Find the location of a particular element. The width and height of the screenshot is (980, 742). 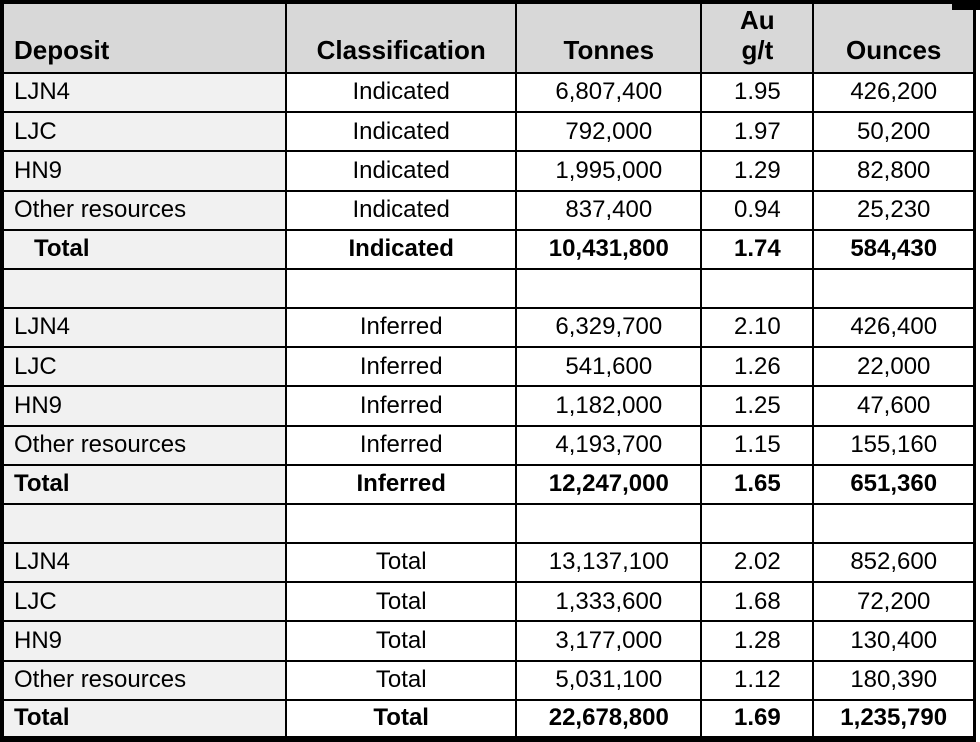

cell-au-grade: 1.74 is located at coordinates (757, 249).